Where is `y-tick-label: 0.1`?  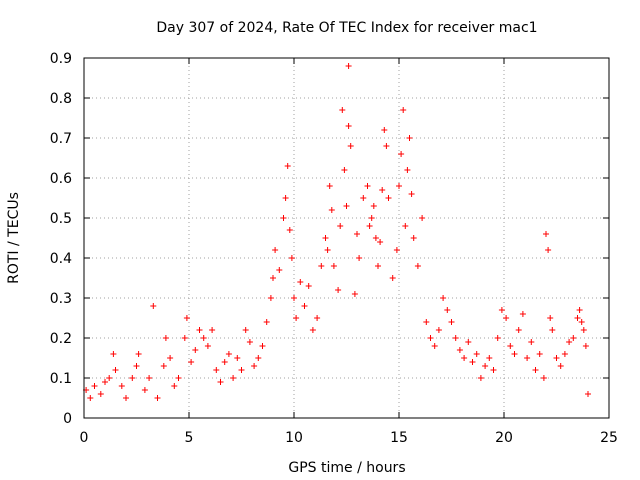 y-tick-label: 0.1 is located at coordinates (61, 379).